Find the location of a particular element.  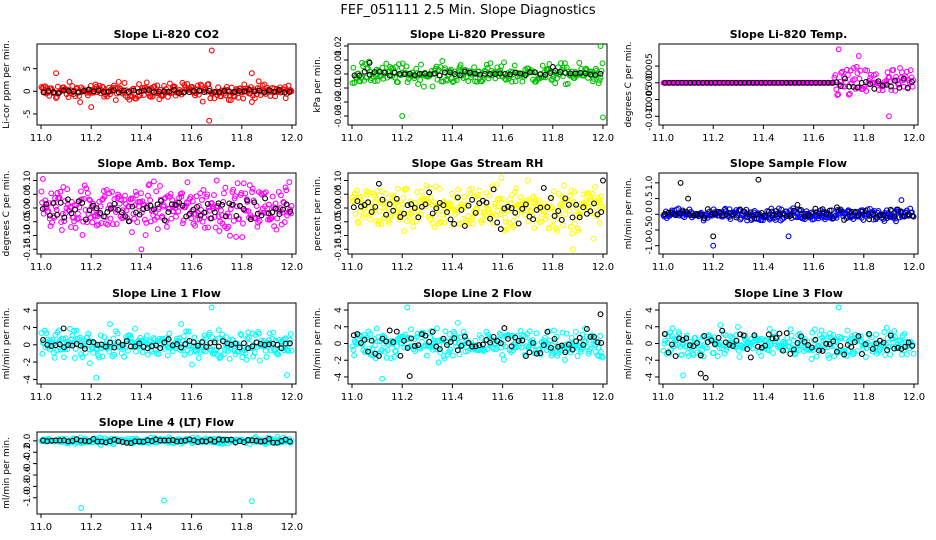

y-tick-label: -0.010 is located at coordinates (650, 116).